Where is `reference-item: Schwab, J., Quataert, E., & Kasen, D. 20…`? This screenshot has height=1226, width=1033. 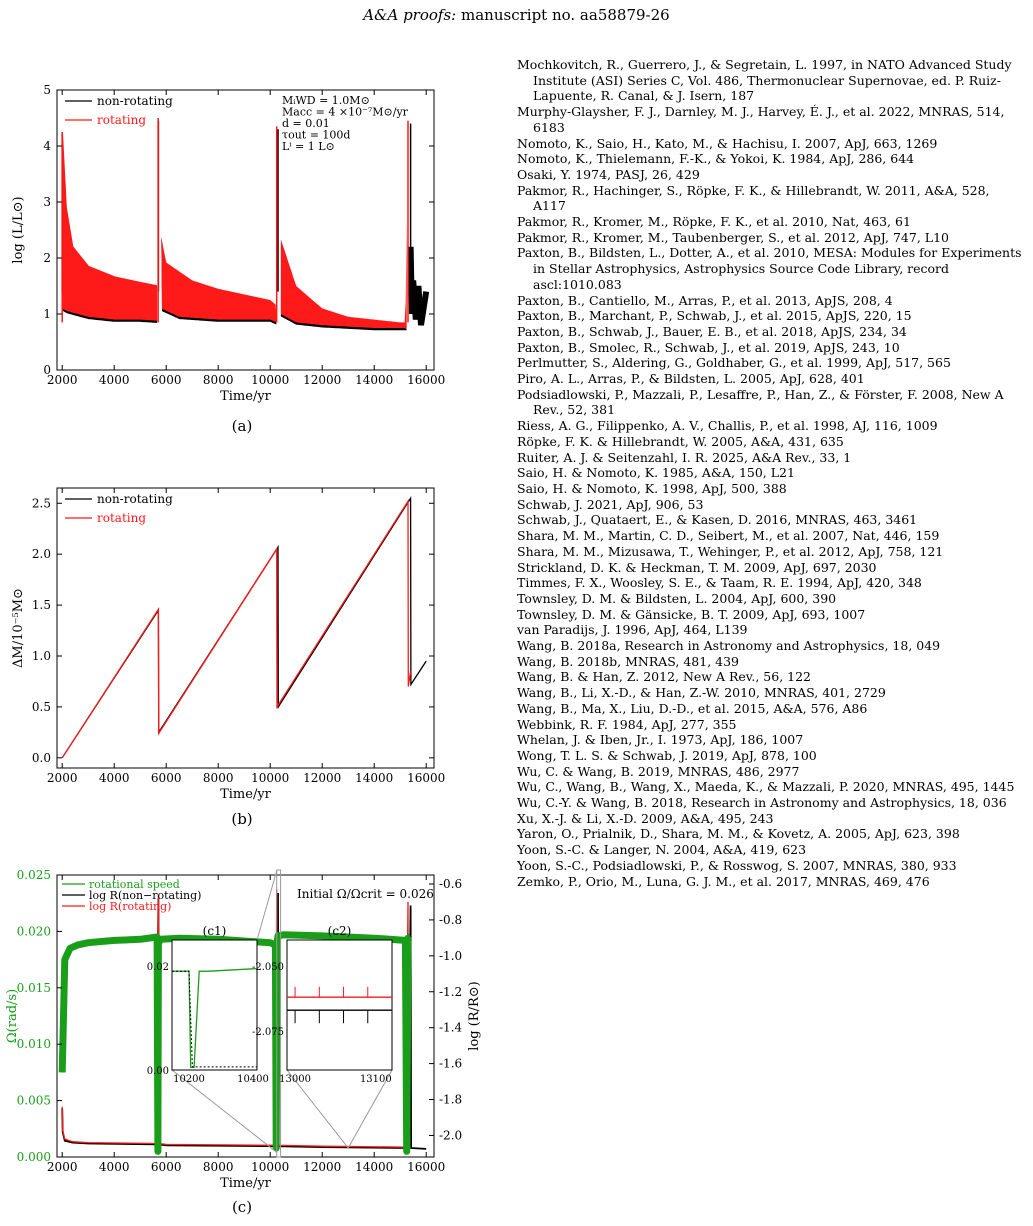 reference-item: Schwab, J., Quataert, E., & Kasen, D. 20… is located at coordinates (717, 520).